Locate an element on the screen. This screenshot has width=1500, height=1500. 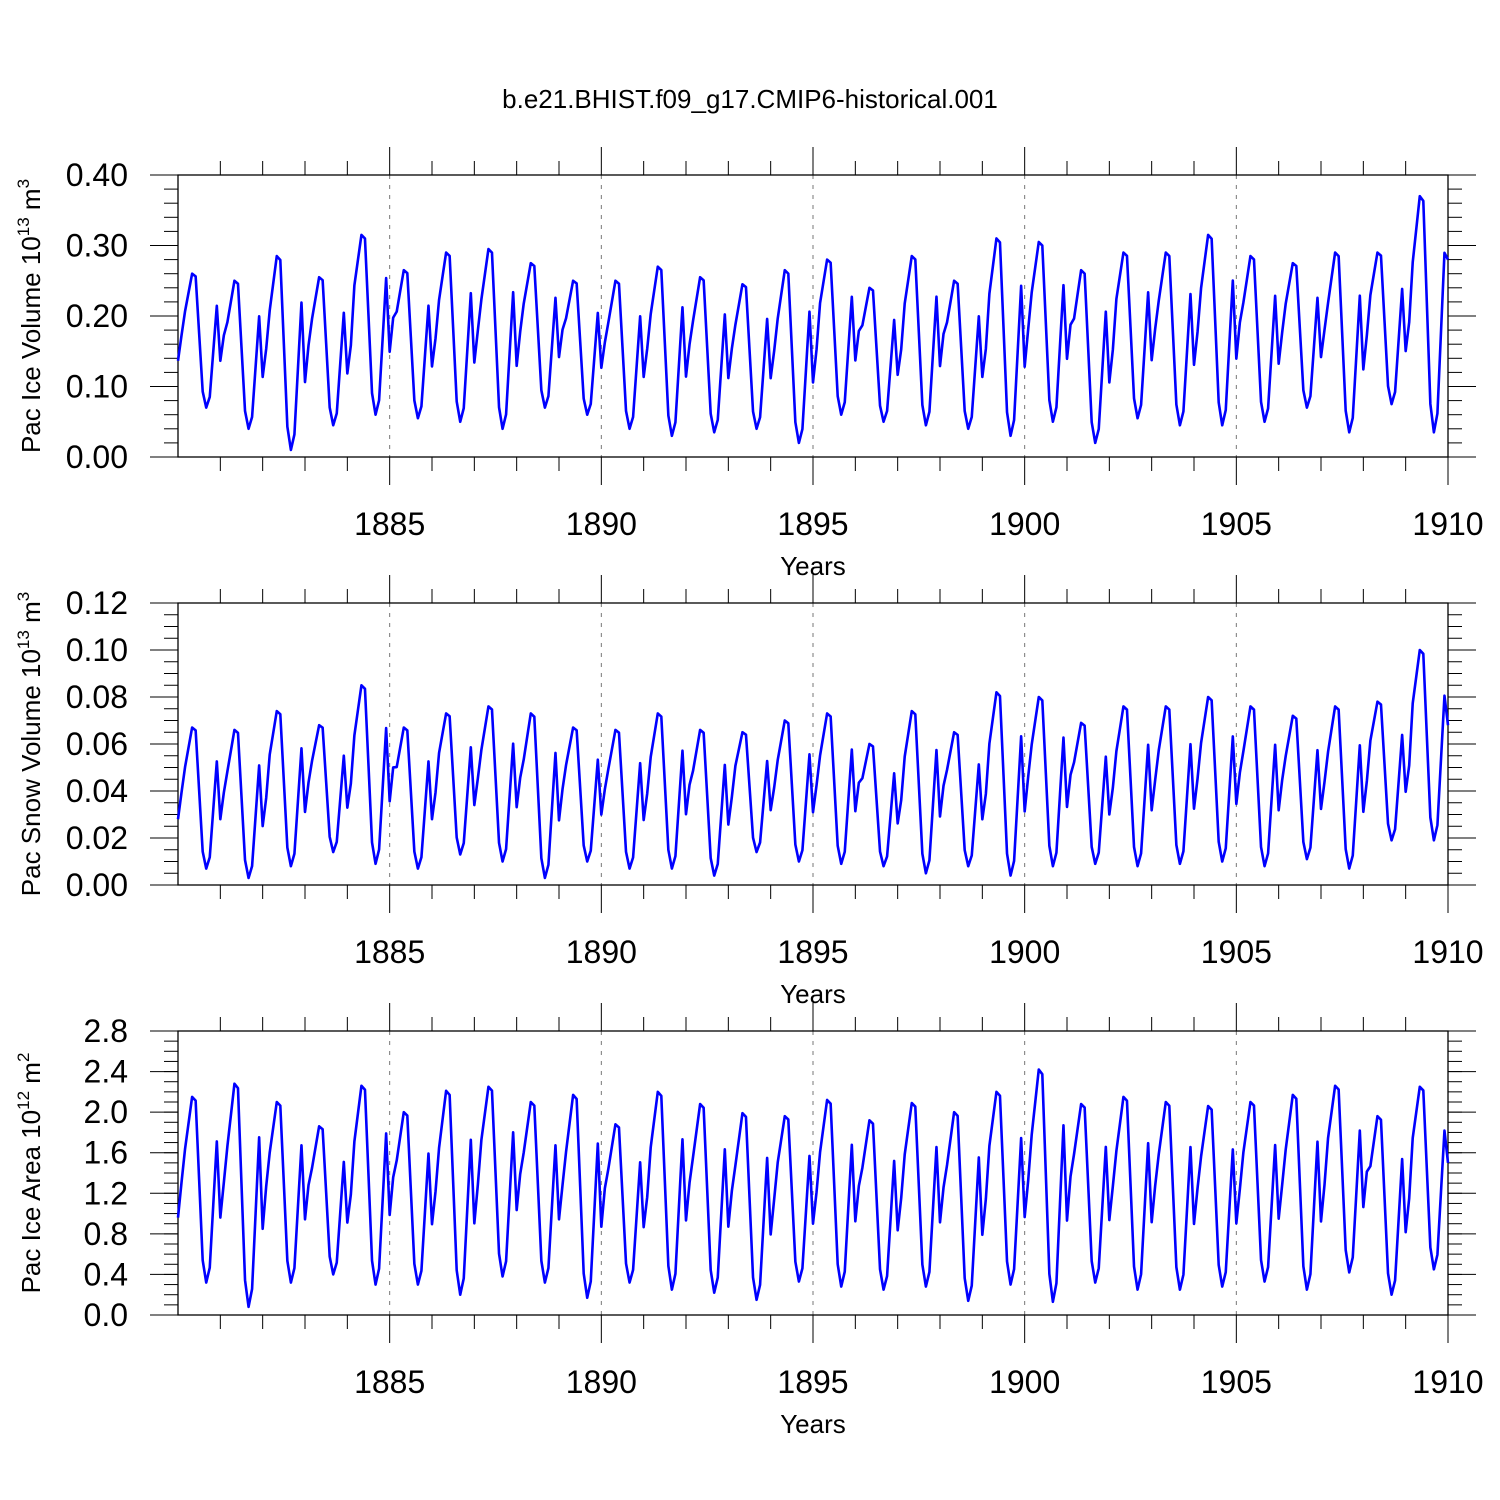
y-tick-label: 0.02 is located at coordinates (97, 838).